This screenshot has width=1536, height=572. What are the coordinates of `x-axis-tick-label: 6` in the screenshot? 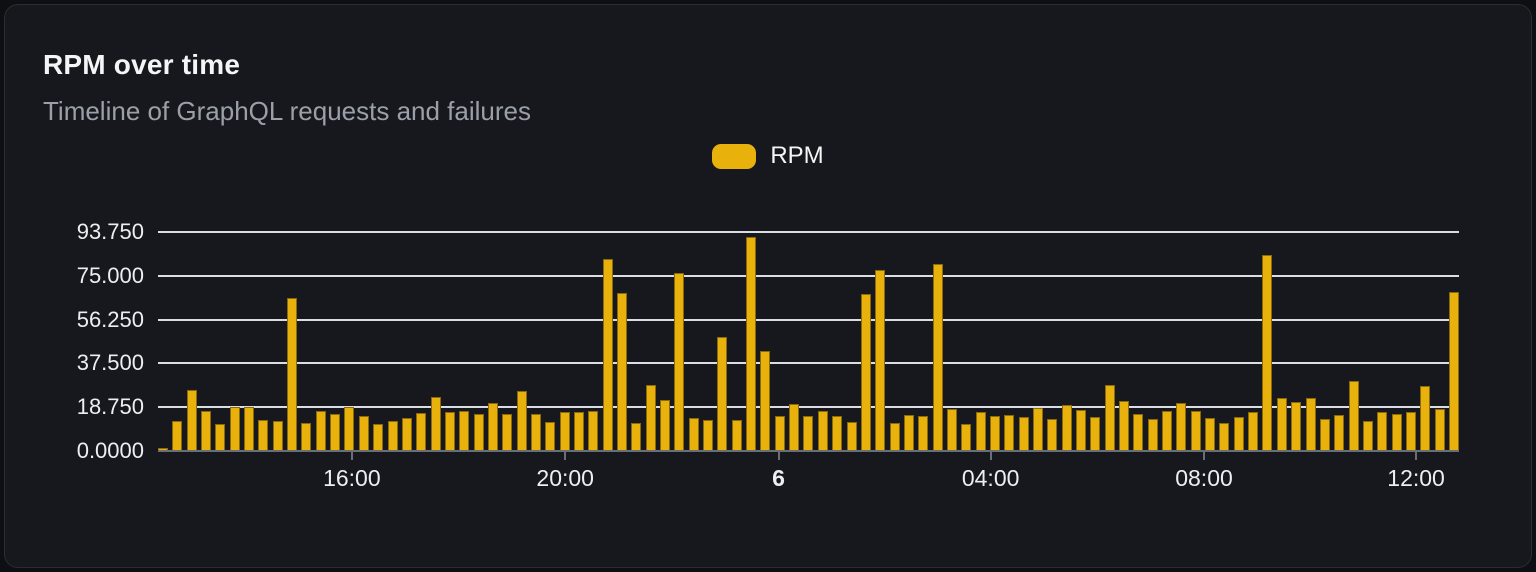 It's located at (778, 478).